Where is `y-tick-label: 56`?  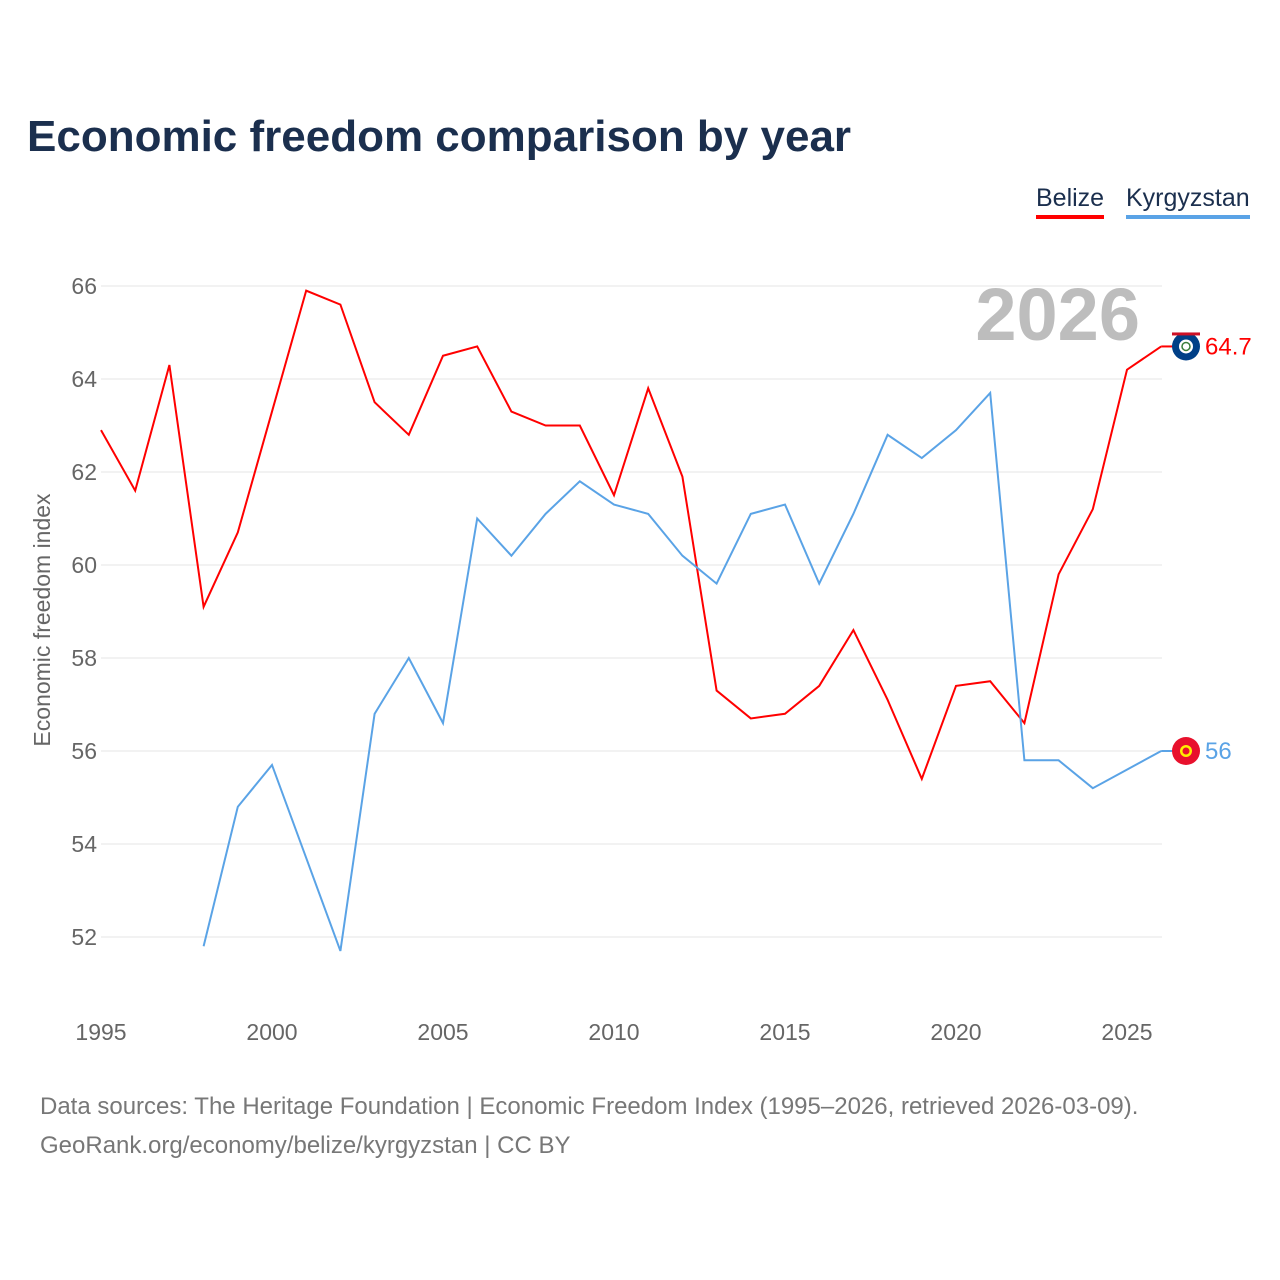
y-tick-label: 56 is located at coordinates (84, 751).